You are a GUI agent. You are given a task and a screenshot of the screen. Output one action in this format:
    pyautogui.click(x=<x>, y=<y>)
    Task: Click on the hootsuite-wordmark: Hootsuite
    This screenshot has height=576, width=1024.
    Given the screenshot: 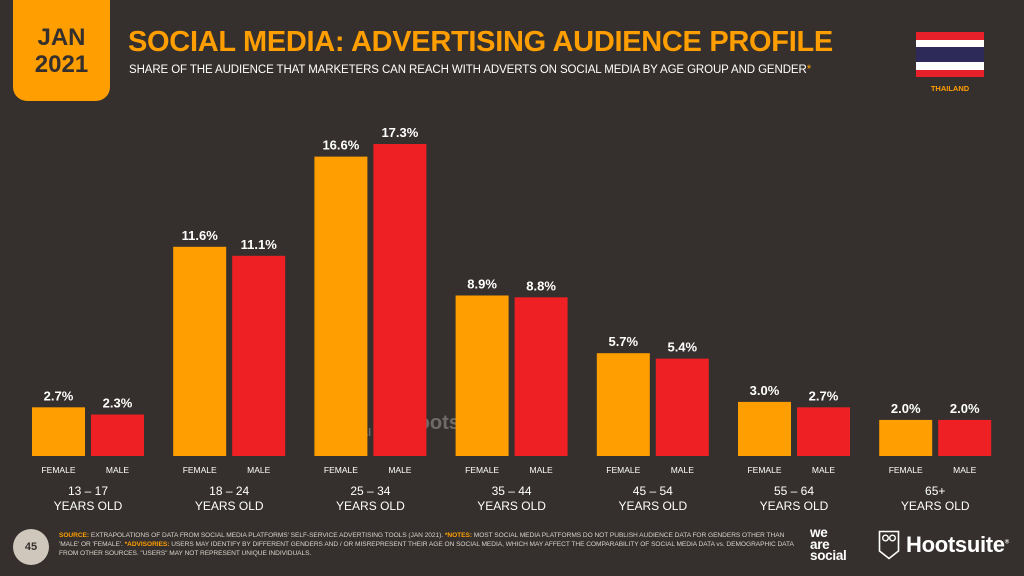 What is the action you would take?
    pyautogui.click(x=955, y=544)
    